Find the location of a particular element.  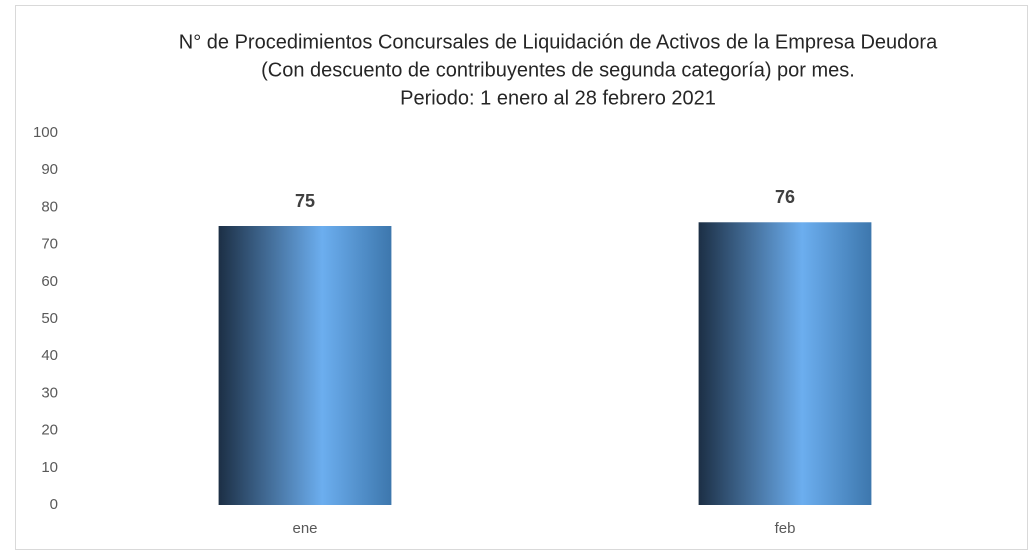

y-tick-label: 30 is located at coordinates (49, 392).